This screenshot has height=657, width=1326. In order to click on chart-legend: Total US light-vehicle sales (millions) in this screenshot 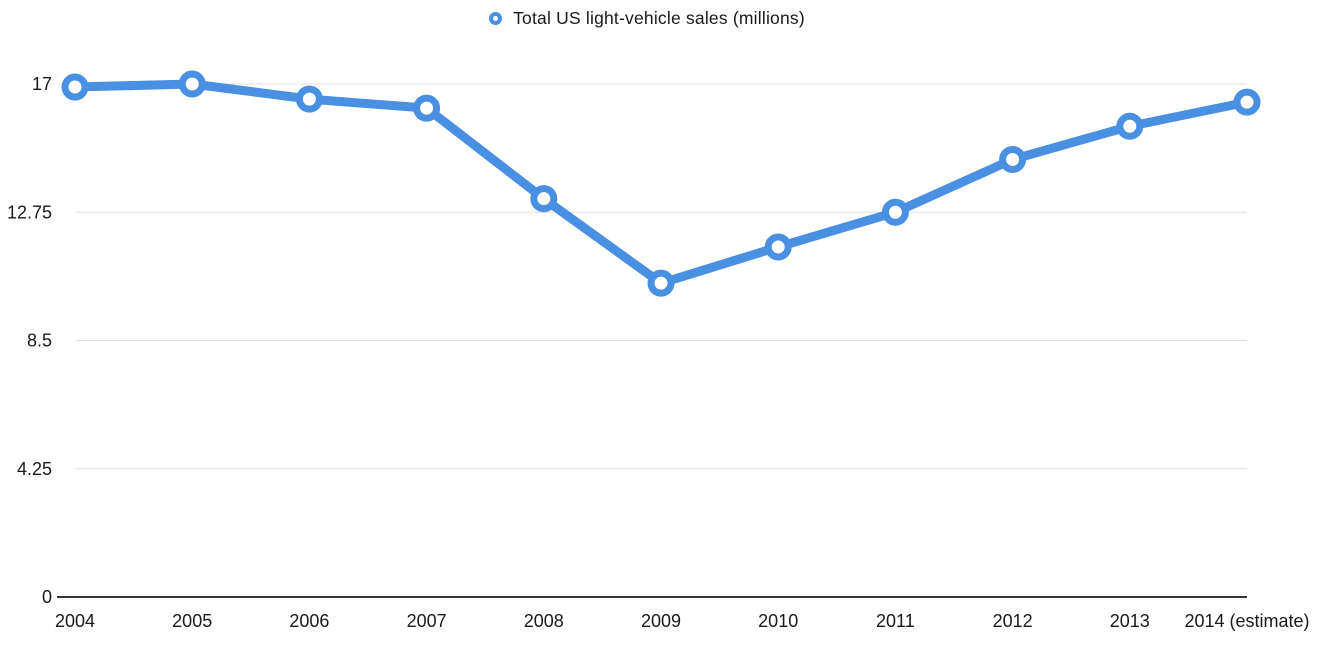, I will do `click(655, 18)`.